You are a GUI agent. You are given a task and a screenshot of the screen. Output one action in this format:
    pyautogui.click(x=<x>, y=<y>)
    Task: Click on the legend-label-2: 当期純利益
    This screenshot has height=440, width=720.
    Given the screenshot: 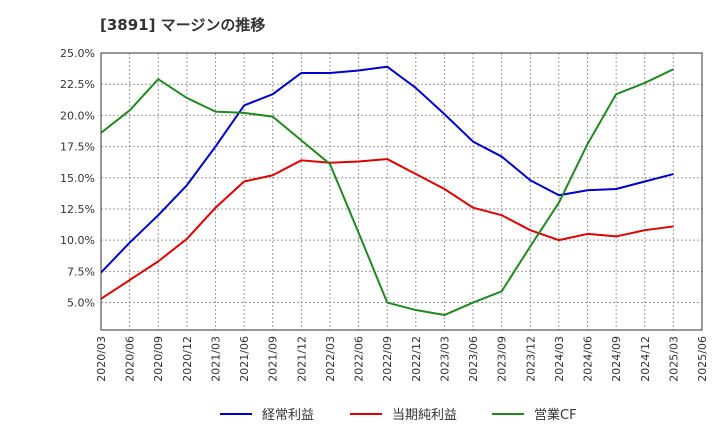 What is the action you would take?
    pyautogui.click(x=424, y=415)
    